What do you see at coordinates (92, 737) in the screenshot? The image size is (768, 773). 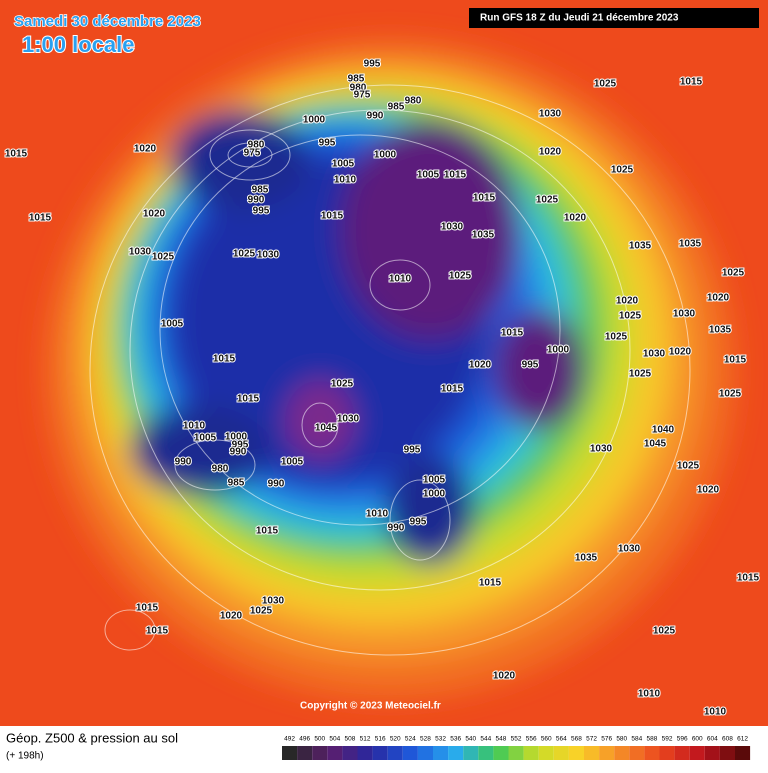 I see `field-label: Géop. Z500 & pression au sol` at bounding box center [92, 737].